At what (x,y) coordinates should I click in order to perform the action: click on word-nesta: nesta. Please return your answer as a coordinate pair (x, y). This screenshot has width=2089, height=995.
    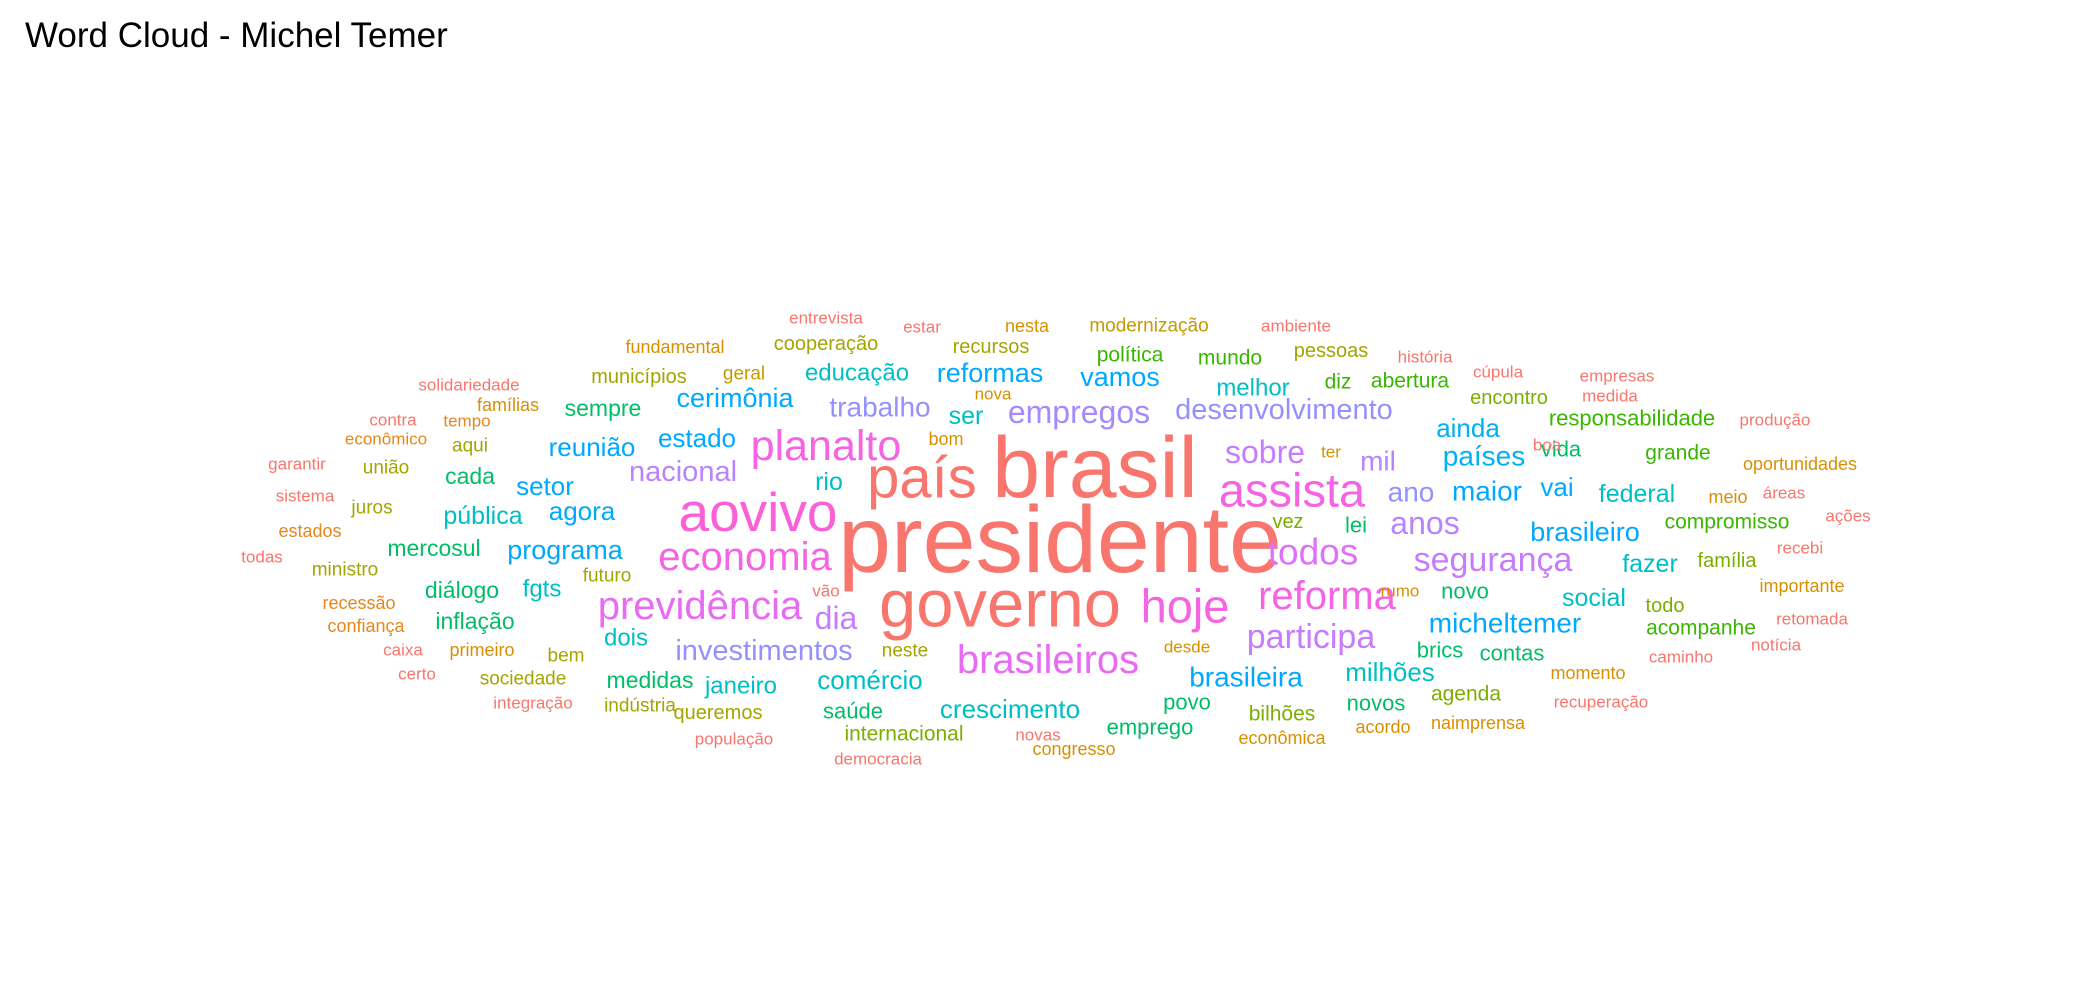
    Looking at the image, I should click on (1027, 326).